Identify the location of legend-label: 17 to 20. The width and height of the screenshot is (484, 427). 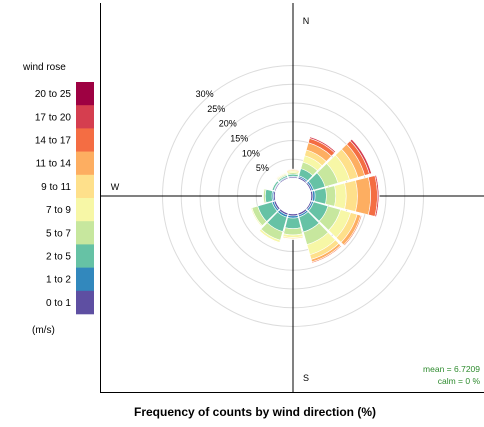
(53, 117).